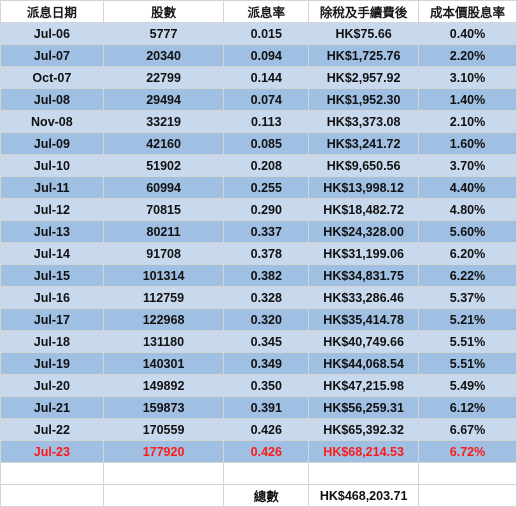 Image resolution: width=517 pixels, height=507 pixels. Describe the element at coordinates (364, 319) in the screenshot. I see `cell-net: HK$35,414.78` at that location.